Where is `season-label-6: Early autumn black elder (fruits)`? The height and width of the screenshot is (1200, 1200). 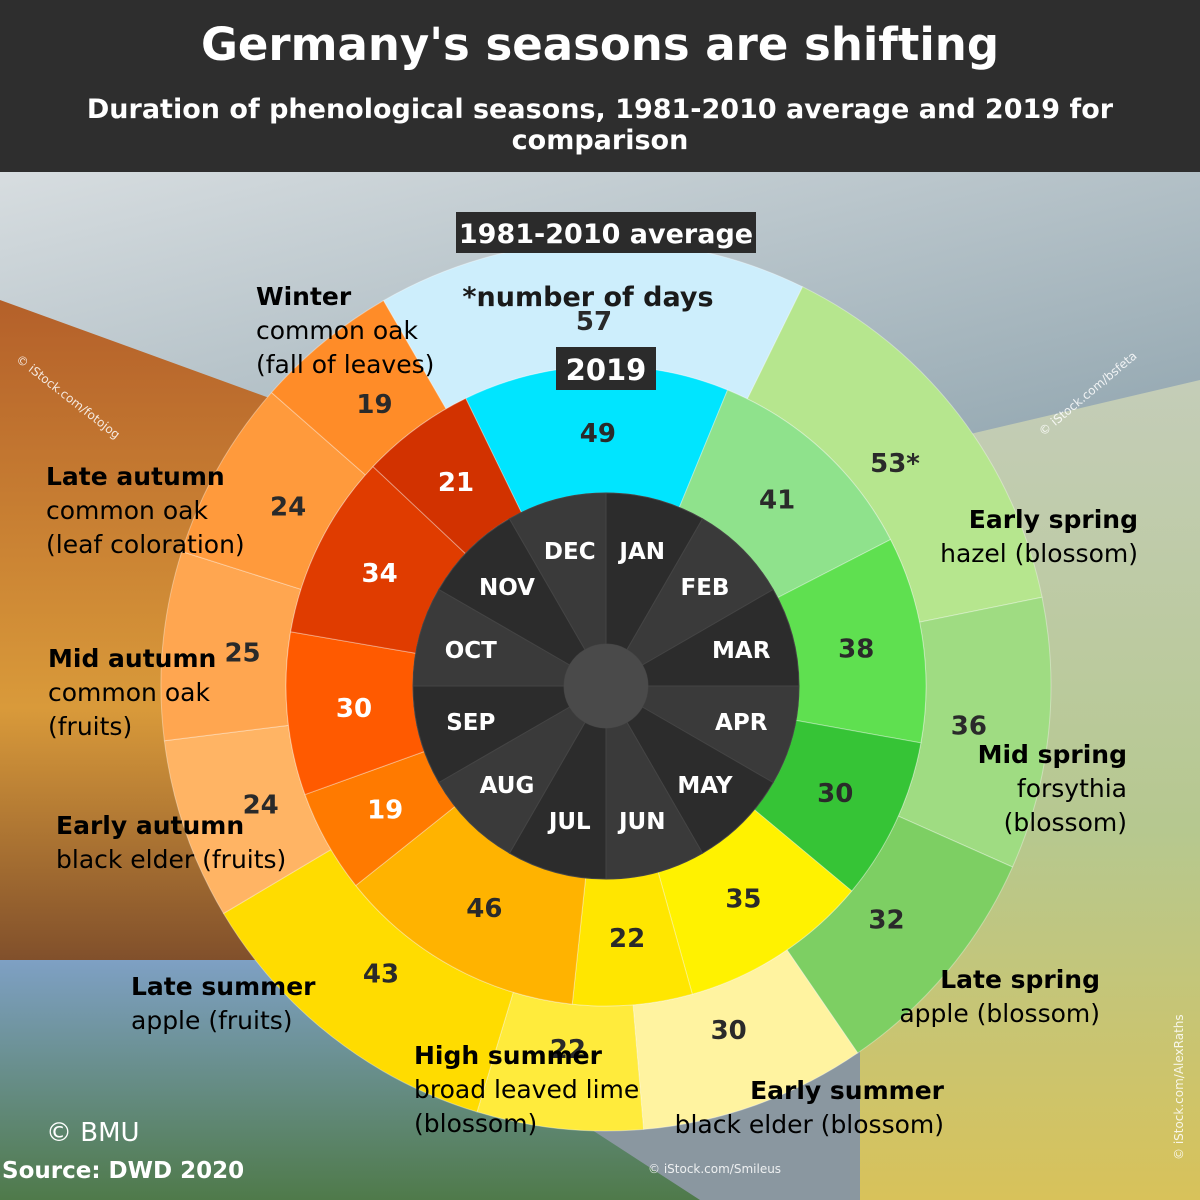 season-label-6: Early autumn black elder (fruits) is located at coordinates (171, 842).